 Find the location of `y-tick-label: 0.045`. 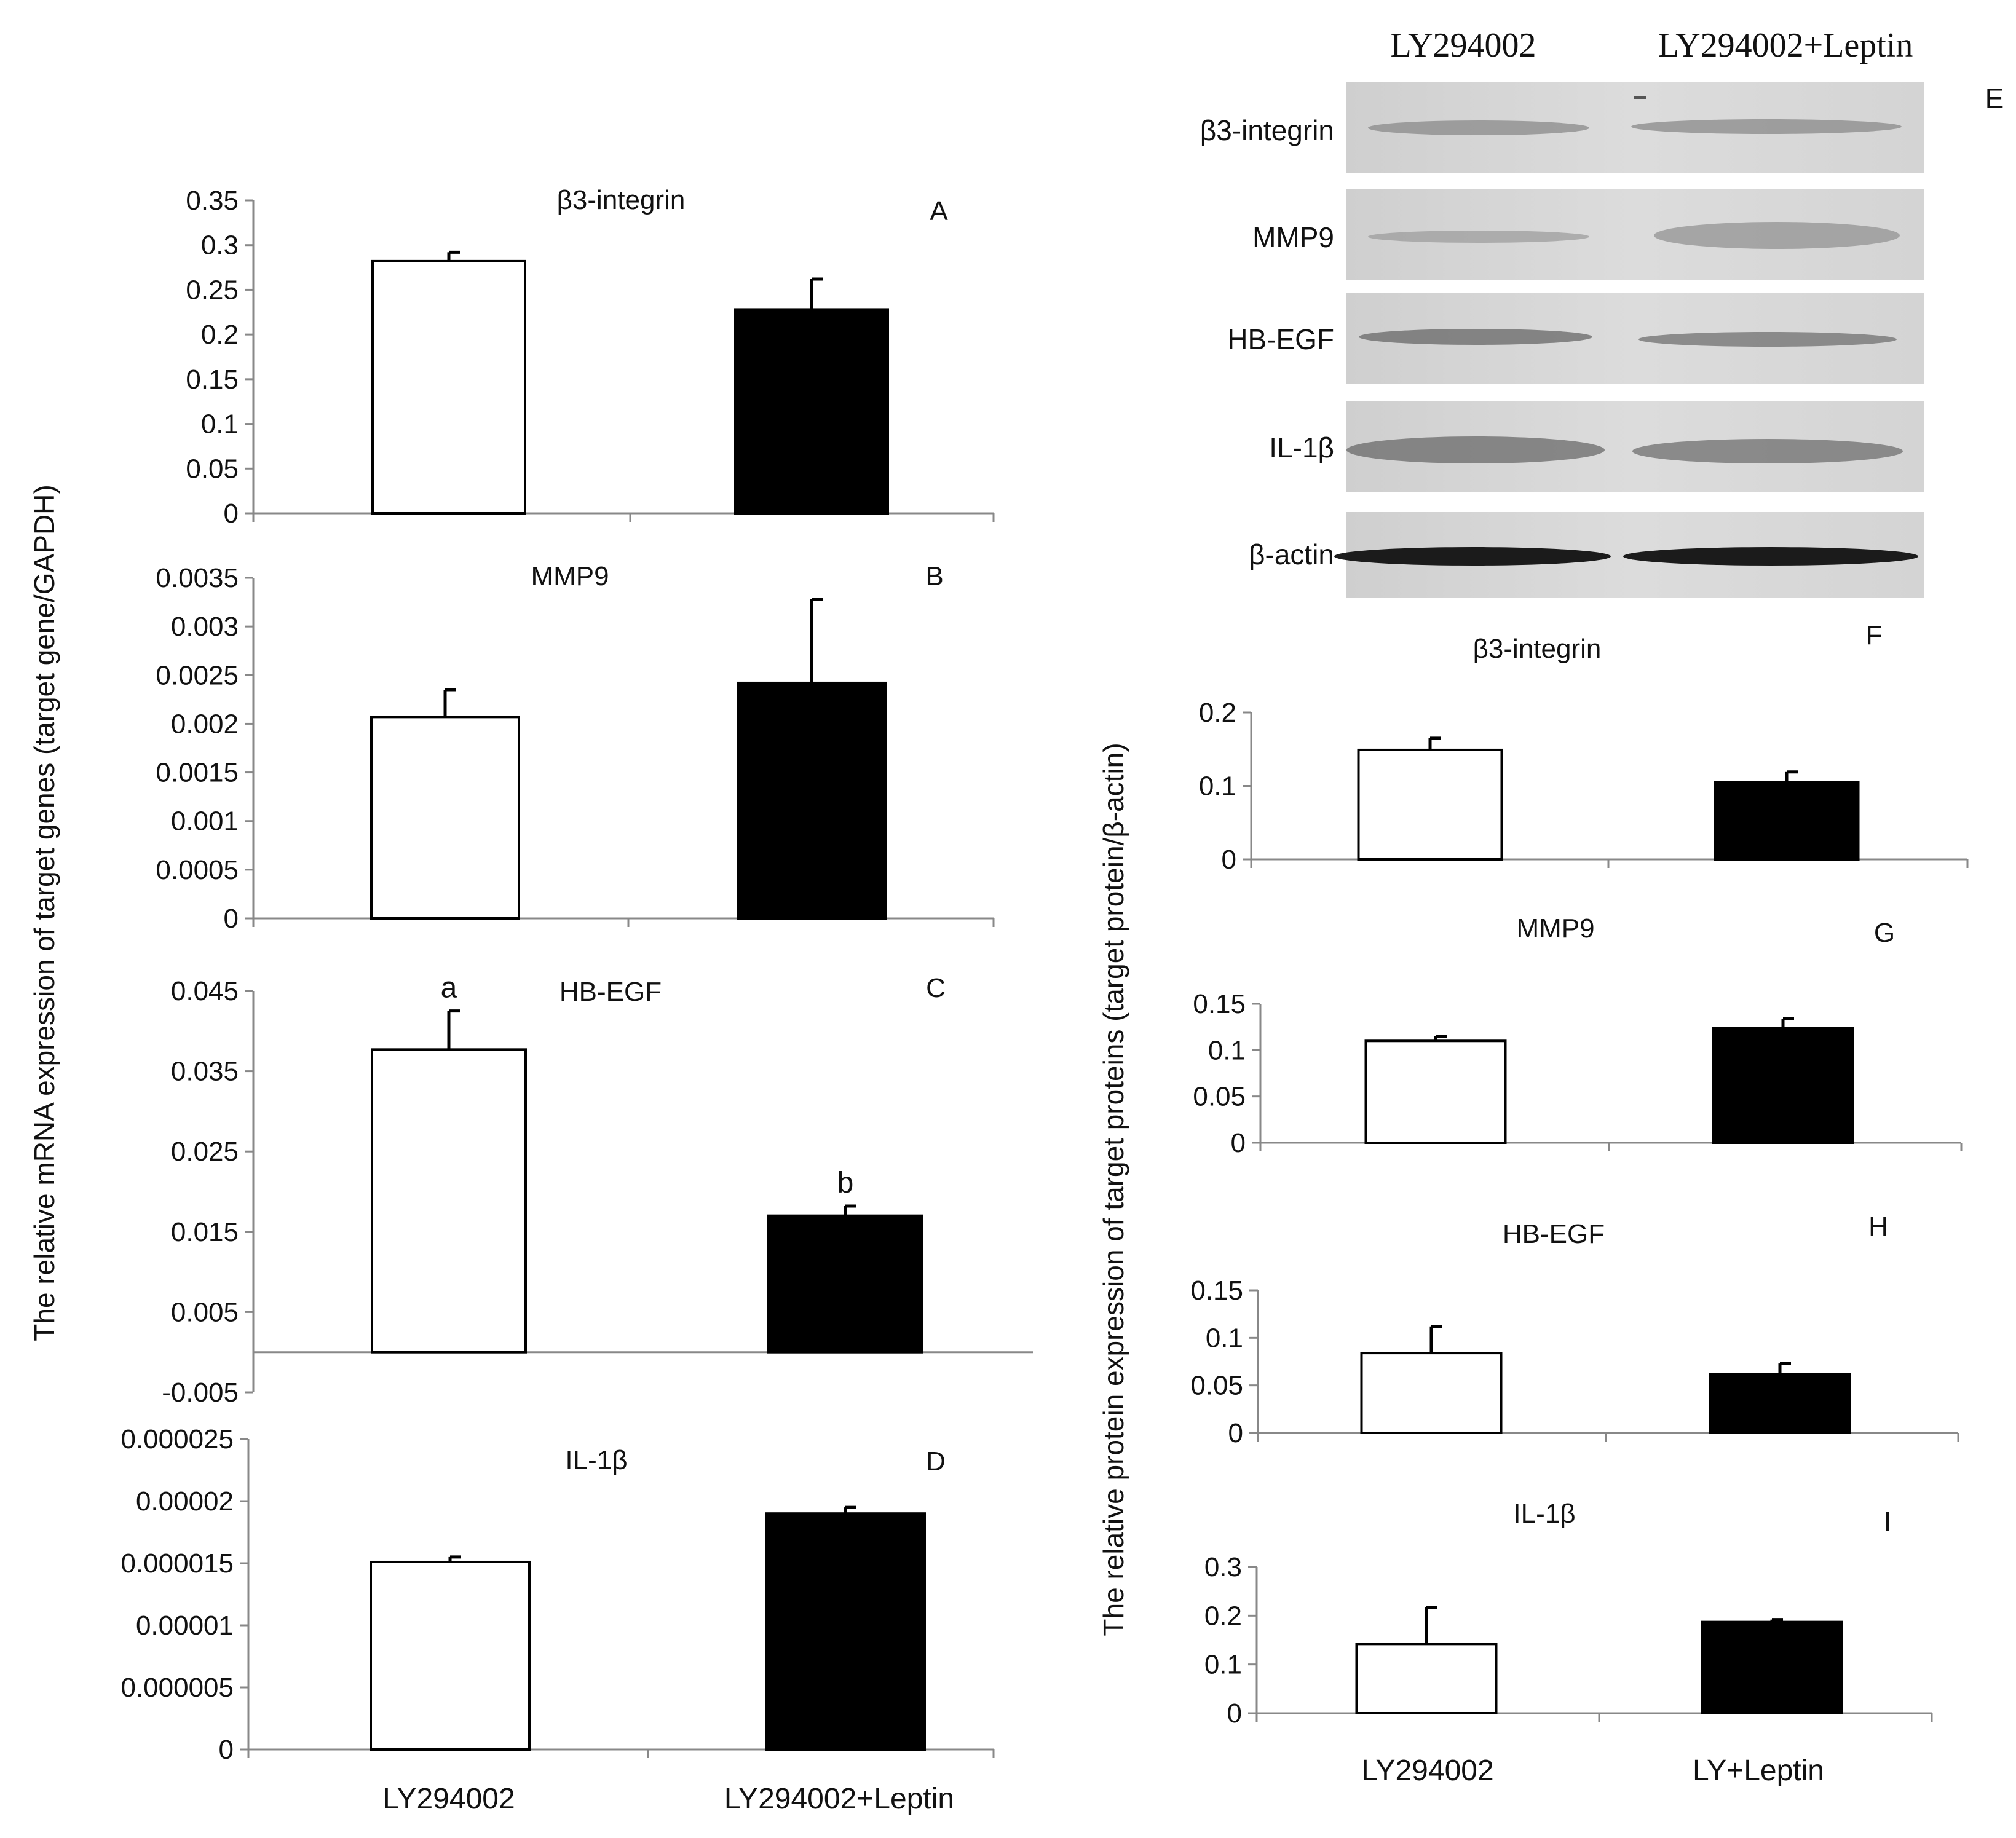

y-tick-label: 0.045 is located at coordinates (205, 991).